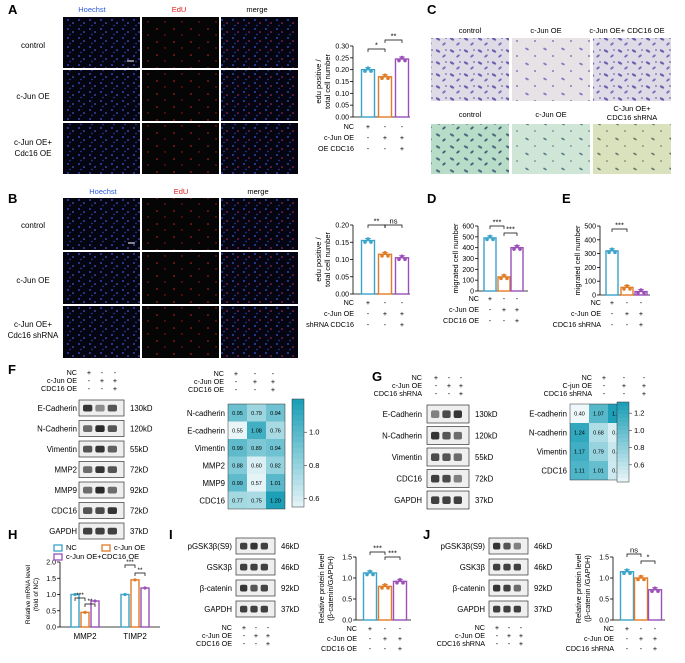  I want to click on y-tick-label: 0.0, so click(347, 621).